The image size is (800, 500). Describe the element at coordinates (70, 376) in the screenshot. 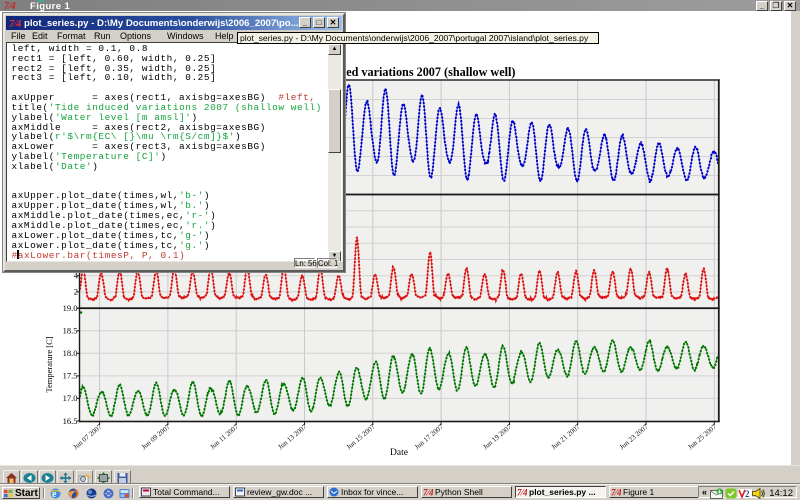

I see `svg-text: 17.5` at that location.